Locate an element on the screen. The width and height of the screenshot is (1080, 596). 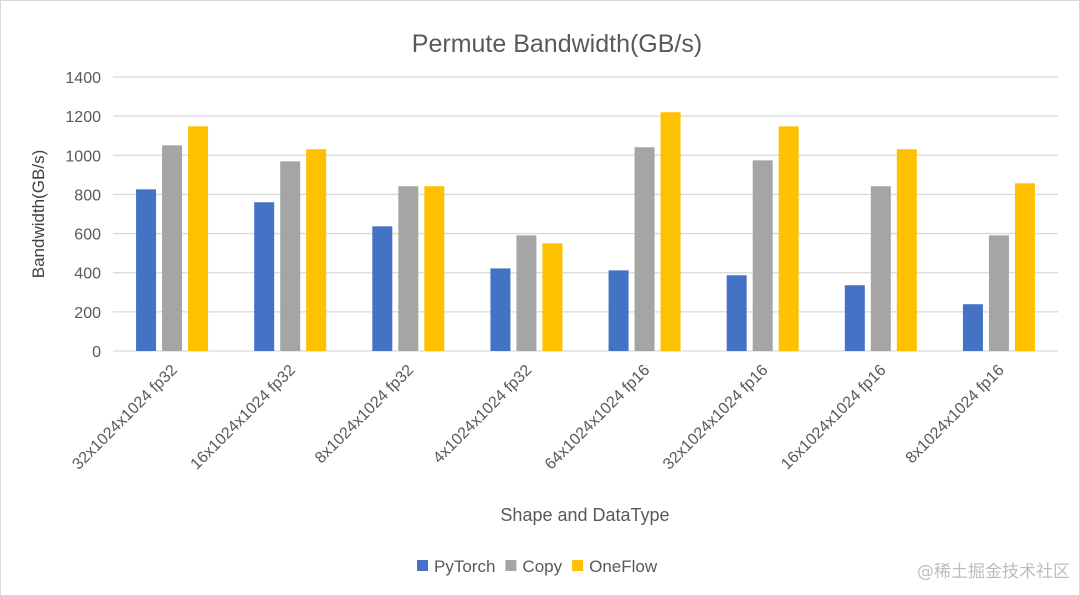
legend-label-copy: Copy is located at coordinates (542, 566).